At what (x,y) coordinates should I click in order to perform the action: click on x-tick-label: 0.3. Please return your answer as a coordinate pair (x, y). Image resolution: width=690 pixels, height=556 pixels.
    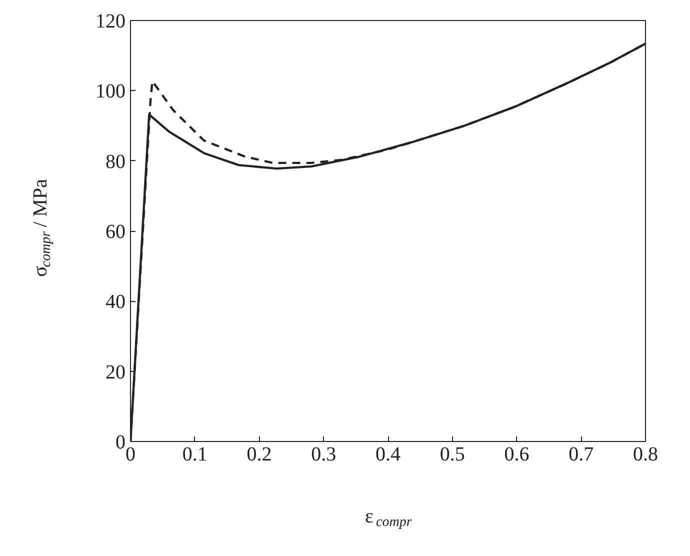
    Looking at the image, I should click on (323, 455).